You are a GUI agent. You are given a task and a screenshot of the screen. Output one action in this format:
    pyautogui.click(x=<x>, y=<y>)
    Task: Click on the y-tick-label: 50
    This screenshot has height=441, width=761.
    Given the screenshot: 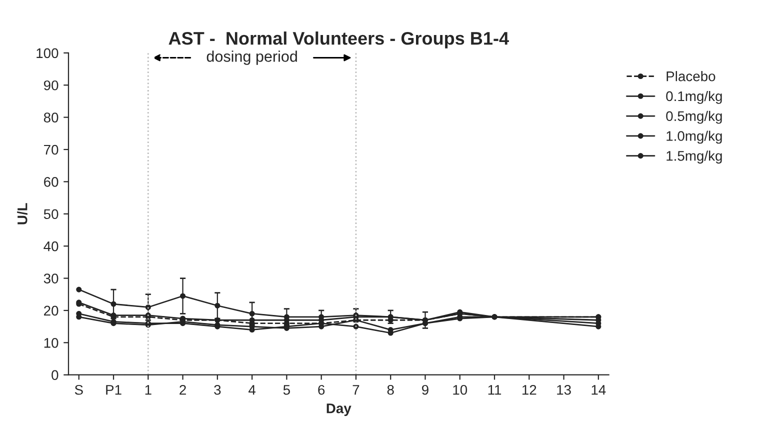 What is the action you would take?
    pyautogui.click(x=51, y=214)
    